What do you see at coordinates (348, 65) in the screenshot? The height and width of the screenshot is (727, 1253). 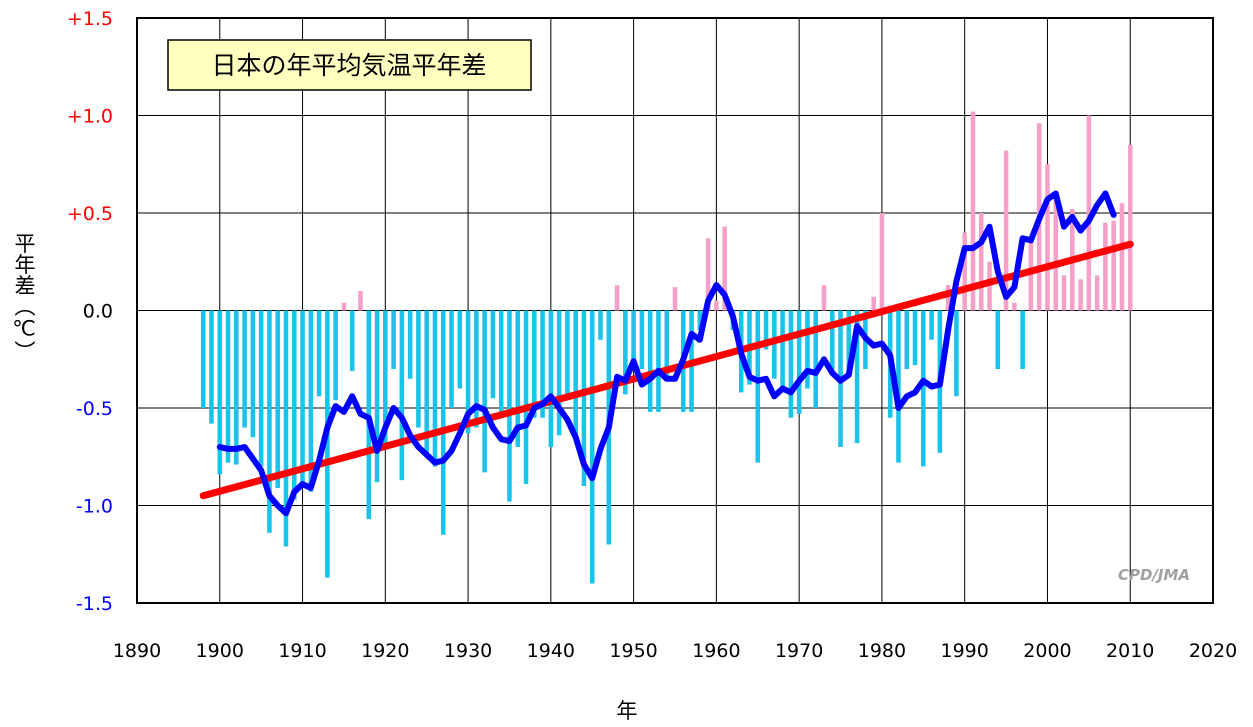 I see `chart-title: 日本の年平均気温平年差` at bounding box center [348, 65].